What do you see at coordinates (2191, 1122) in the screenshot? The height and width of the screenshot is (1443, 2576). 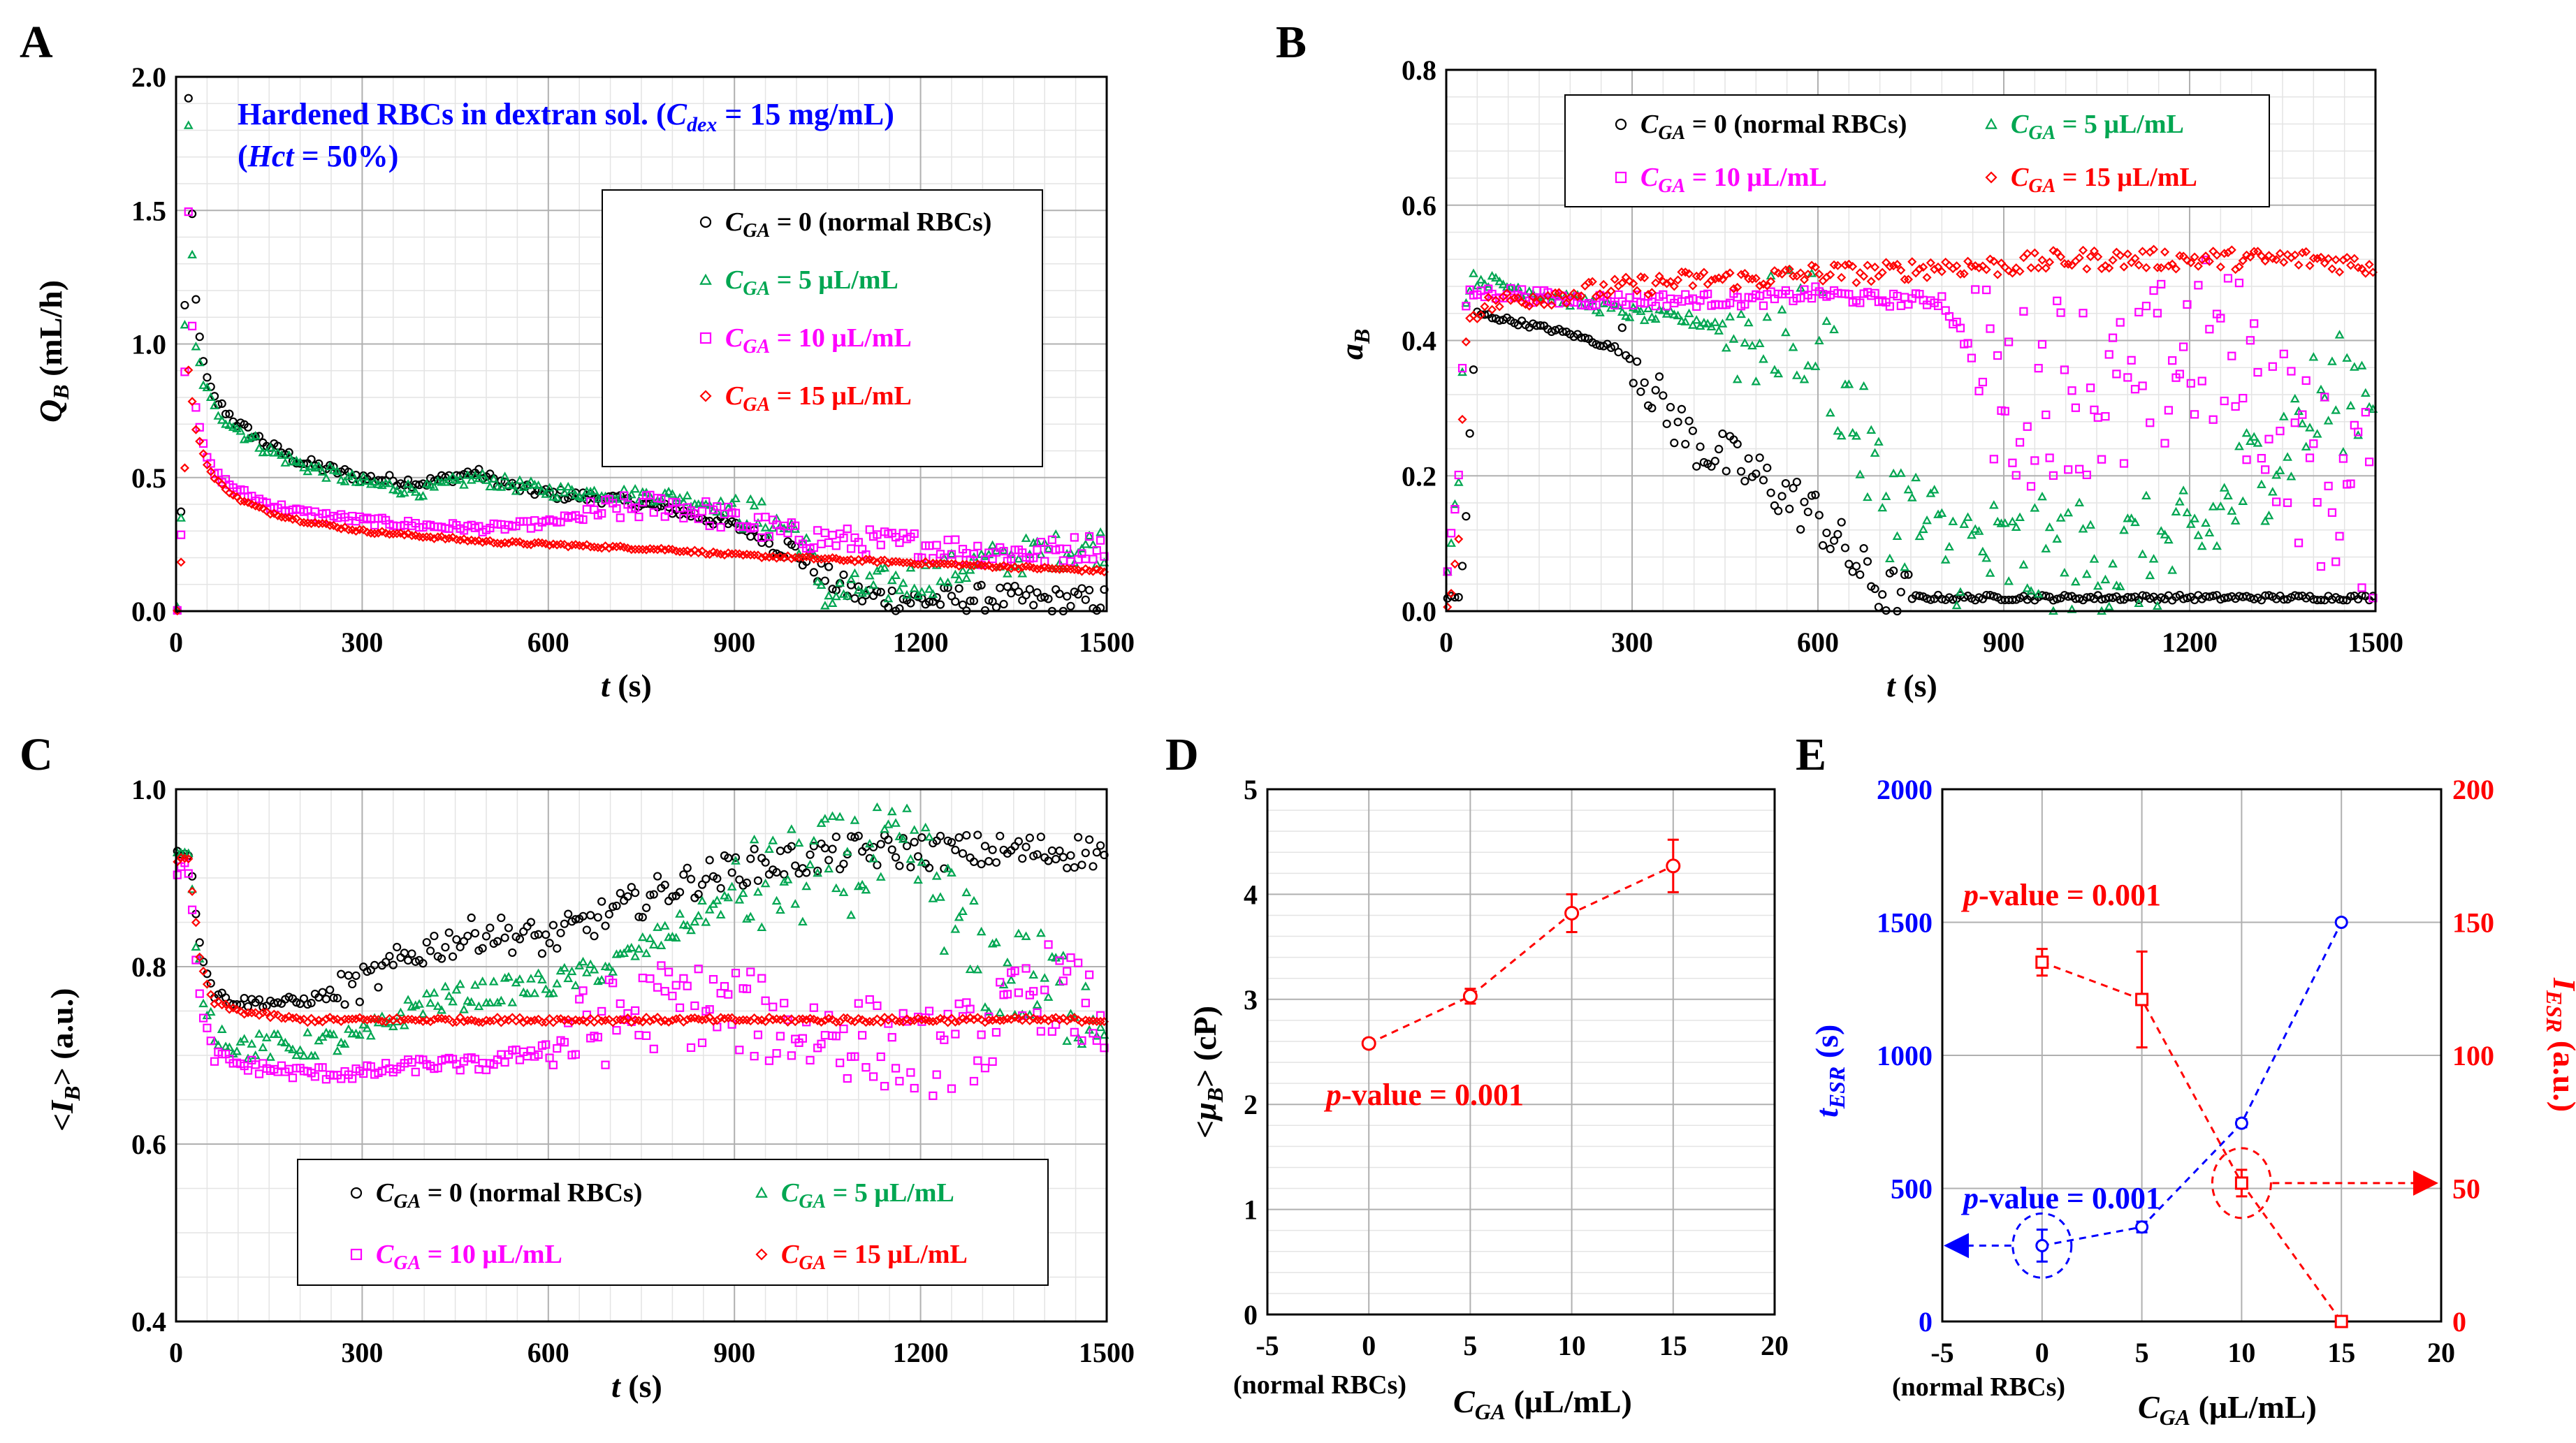 I see `panel-e-points` at bounding box center [2191, 1122].